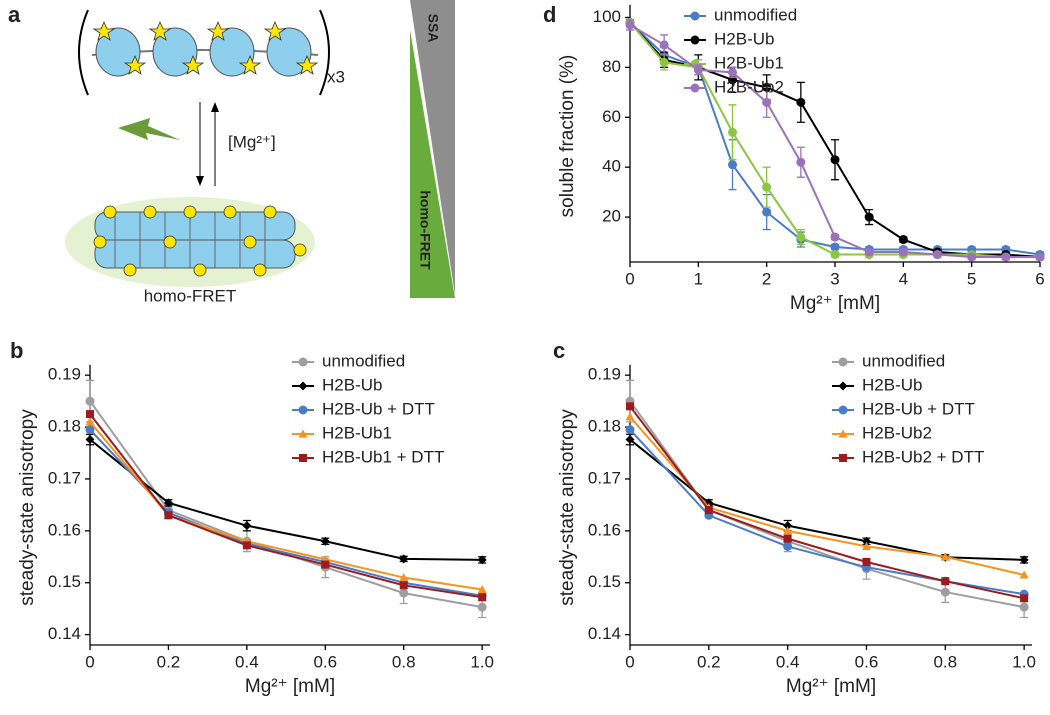  Describe the element at coordinates (604, 374) in the screenshot. I see `y-tick-label: 0.19` at that location.